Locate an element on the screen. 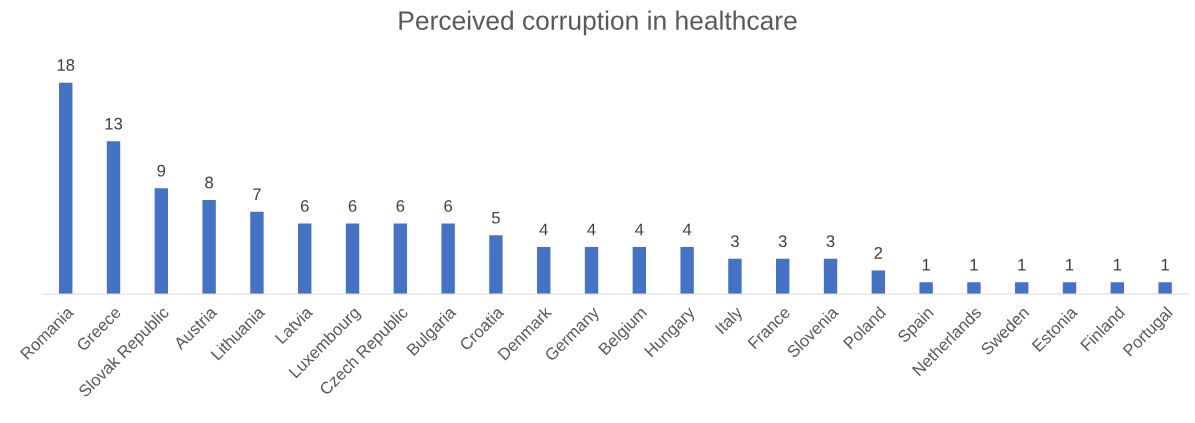 The height and width of the screenshot is (423, 1195). x-tick-label: Italy is located at coordinates (730, 321).